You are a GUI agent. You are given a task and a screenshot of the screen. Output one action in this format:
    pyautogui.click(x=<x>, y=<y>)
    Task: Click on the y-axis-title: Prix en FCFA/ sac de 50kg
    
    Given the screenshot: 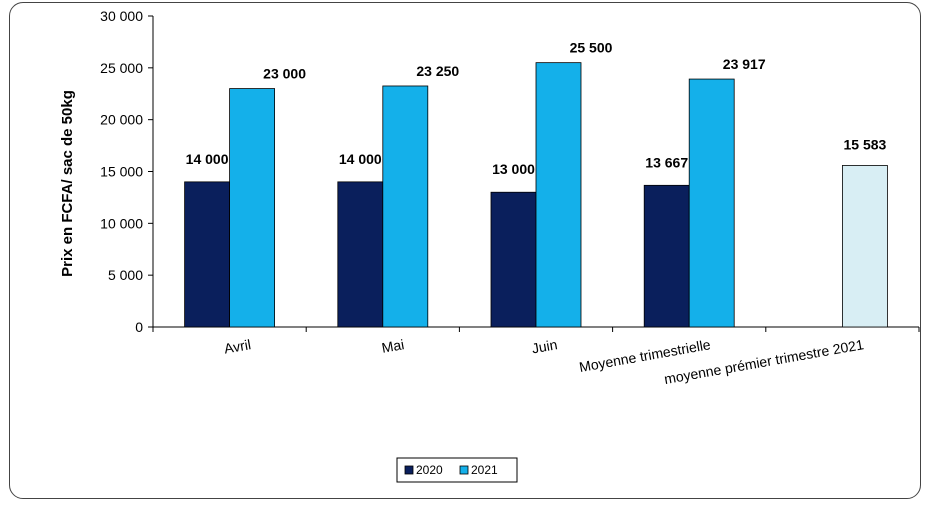 What is the action you would take?
    pyautogui.click(x=67, y=183)
    